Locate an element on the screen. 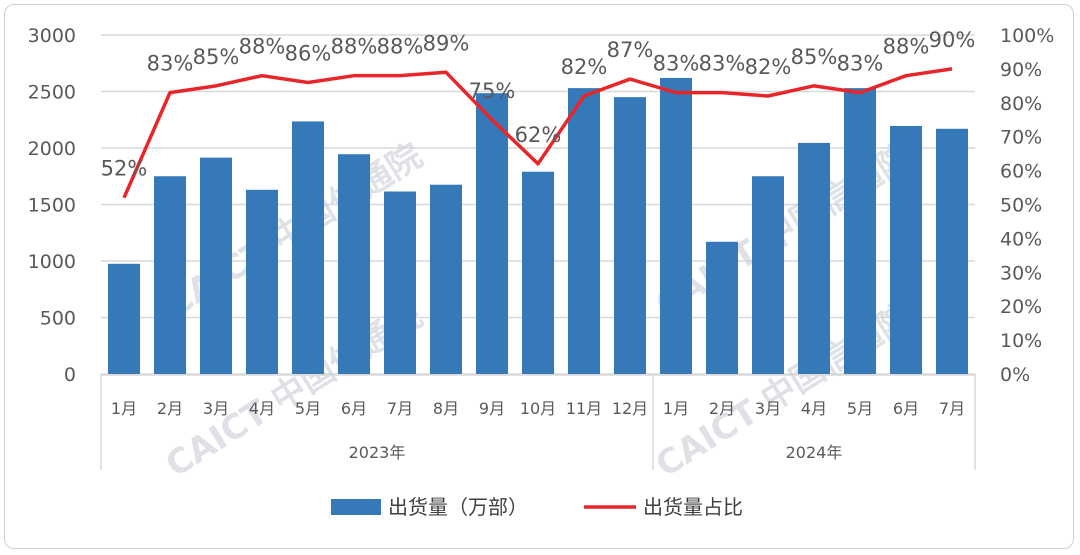  category-label: 10月 is located at coordinates (538, 408).